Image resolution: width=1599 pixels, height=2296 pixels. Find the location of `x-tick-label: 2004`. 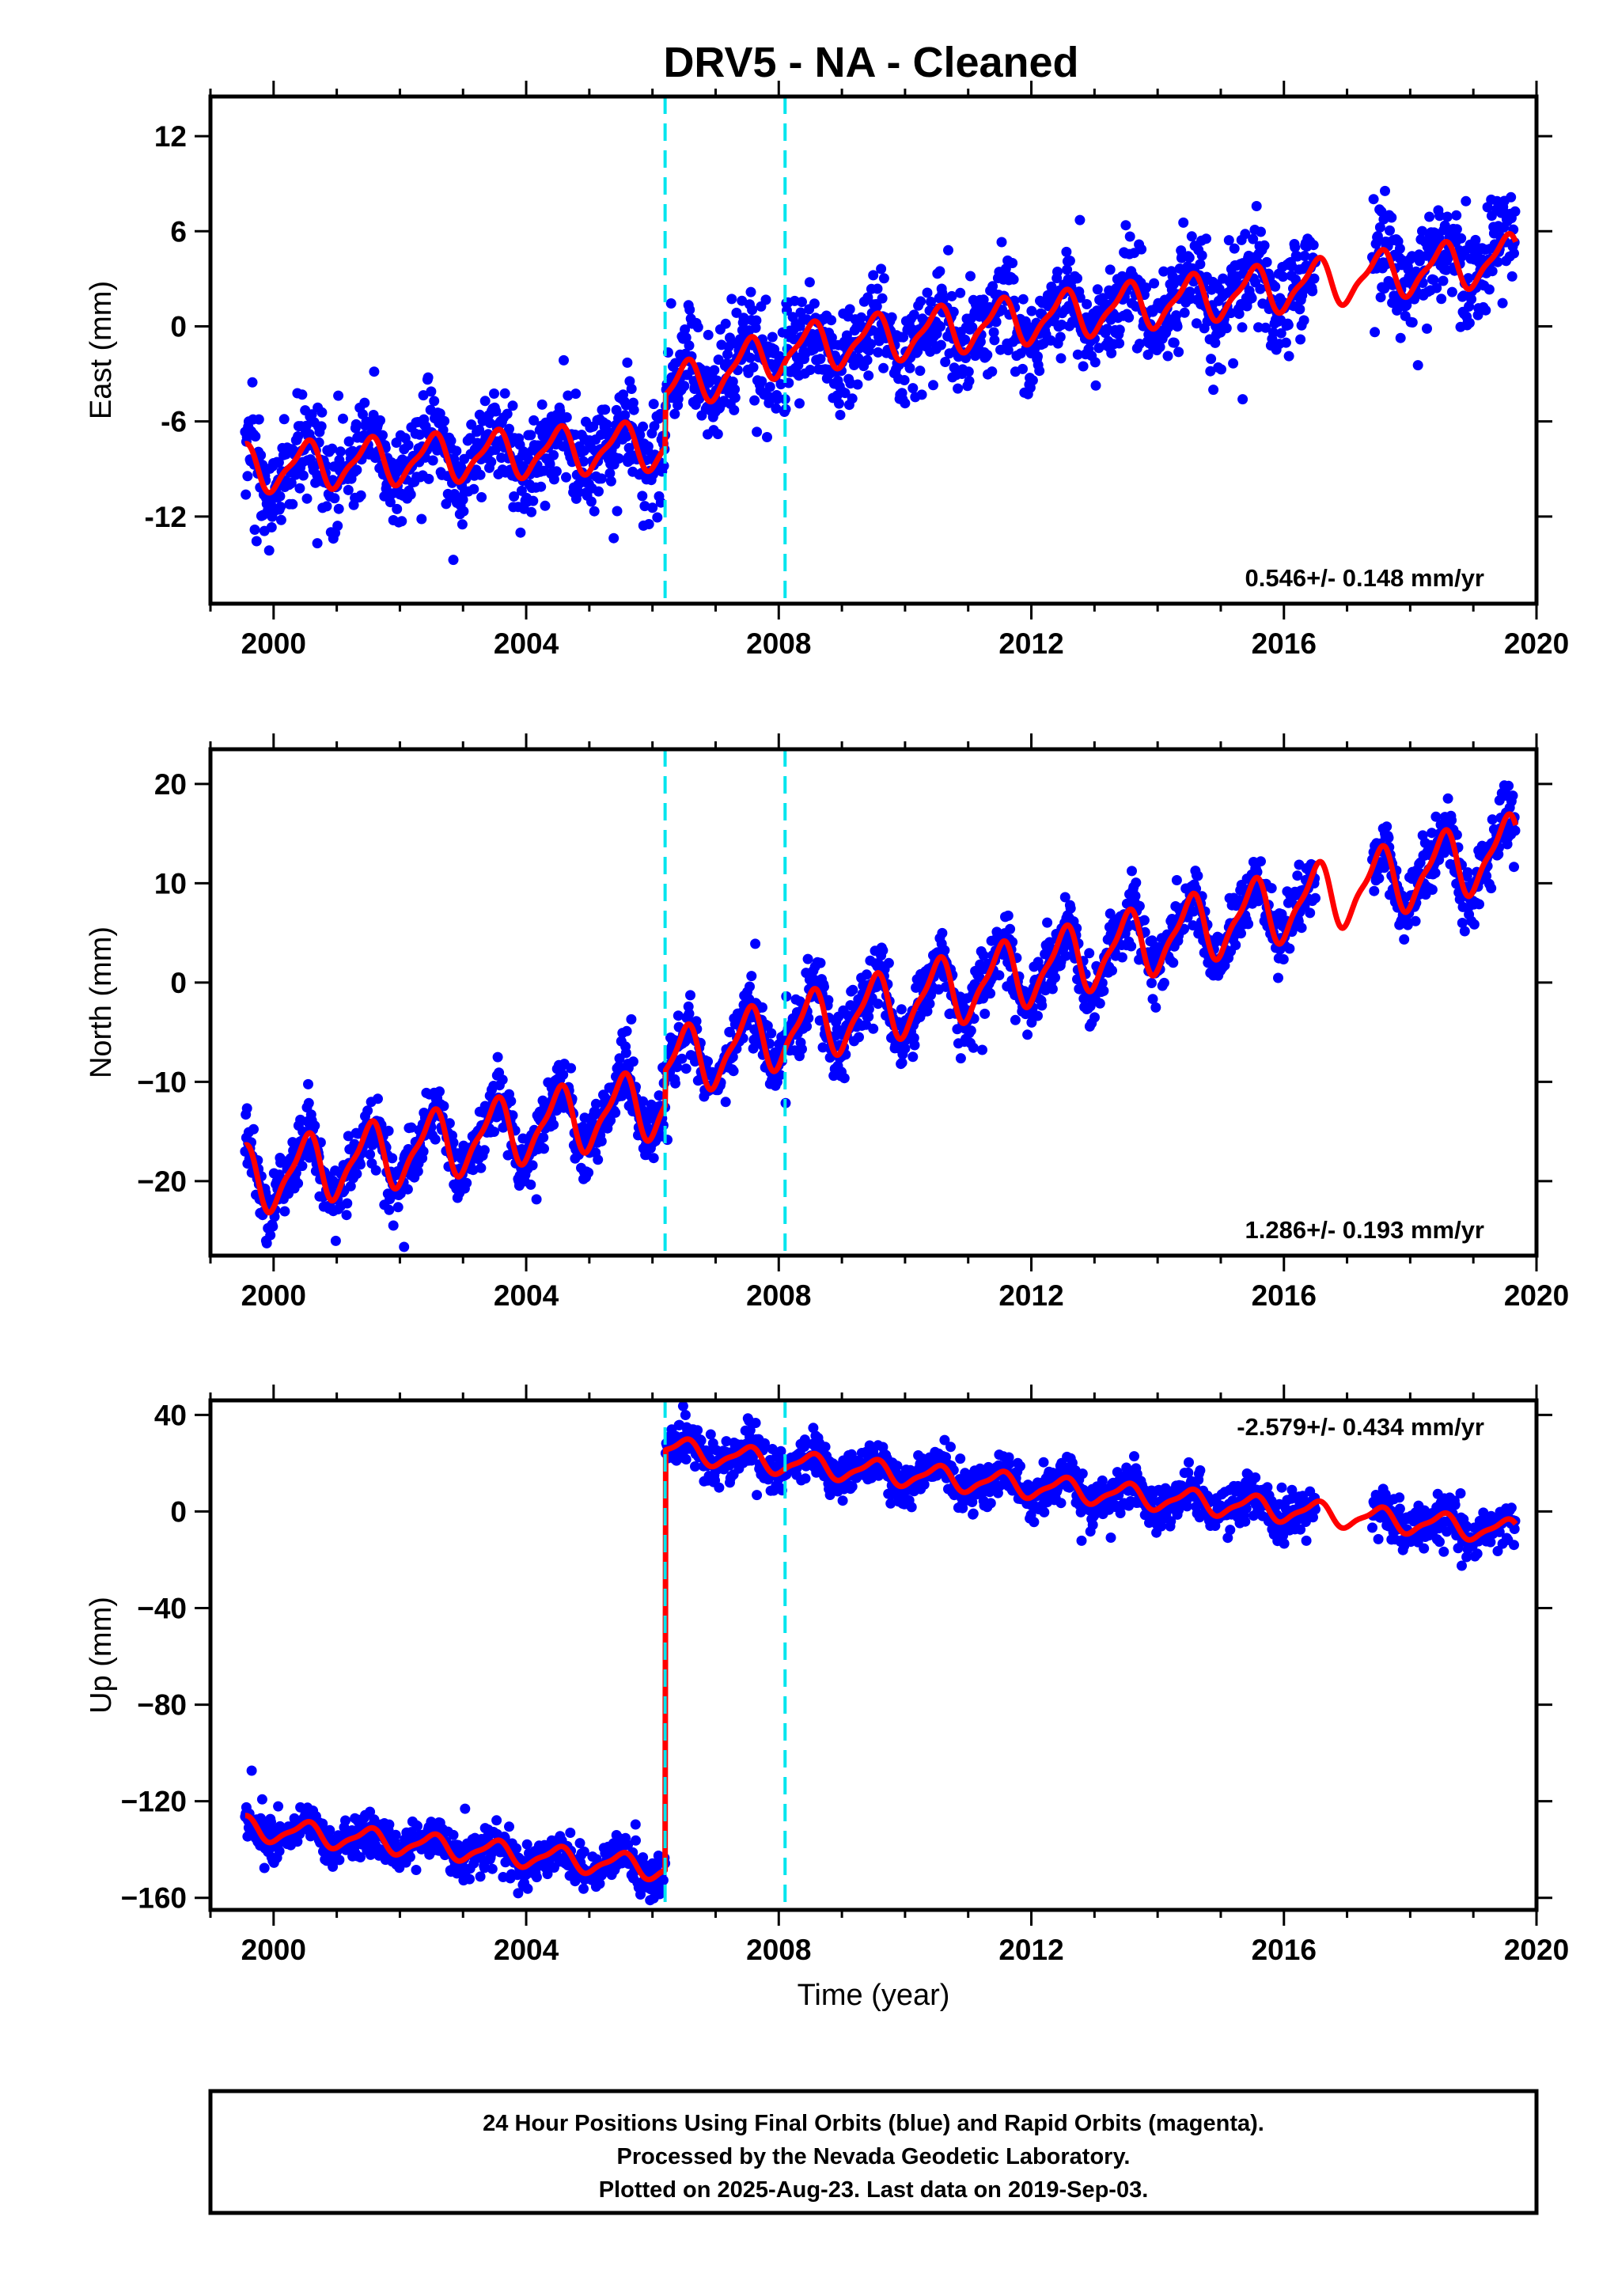

x-tick-label: 2004 is located at coordinates (526, 1295).